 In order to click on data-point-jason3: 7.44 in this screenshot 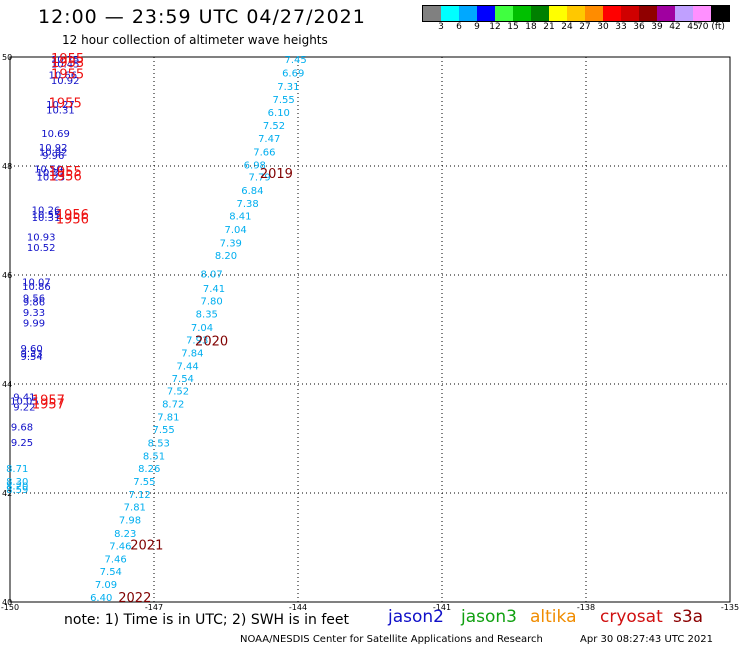, I will do `click(187, 366)`.